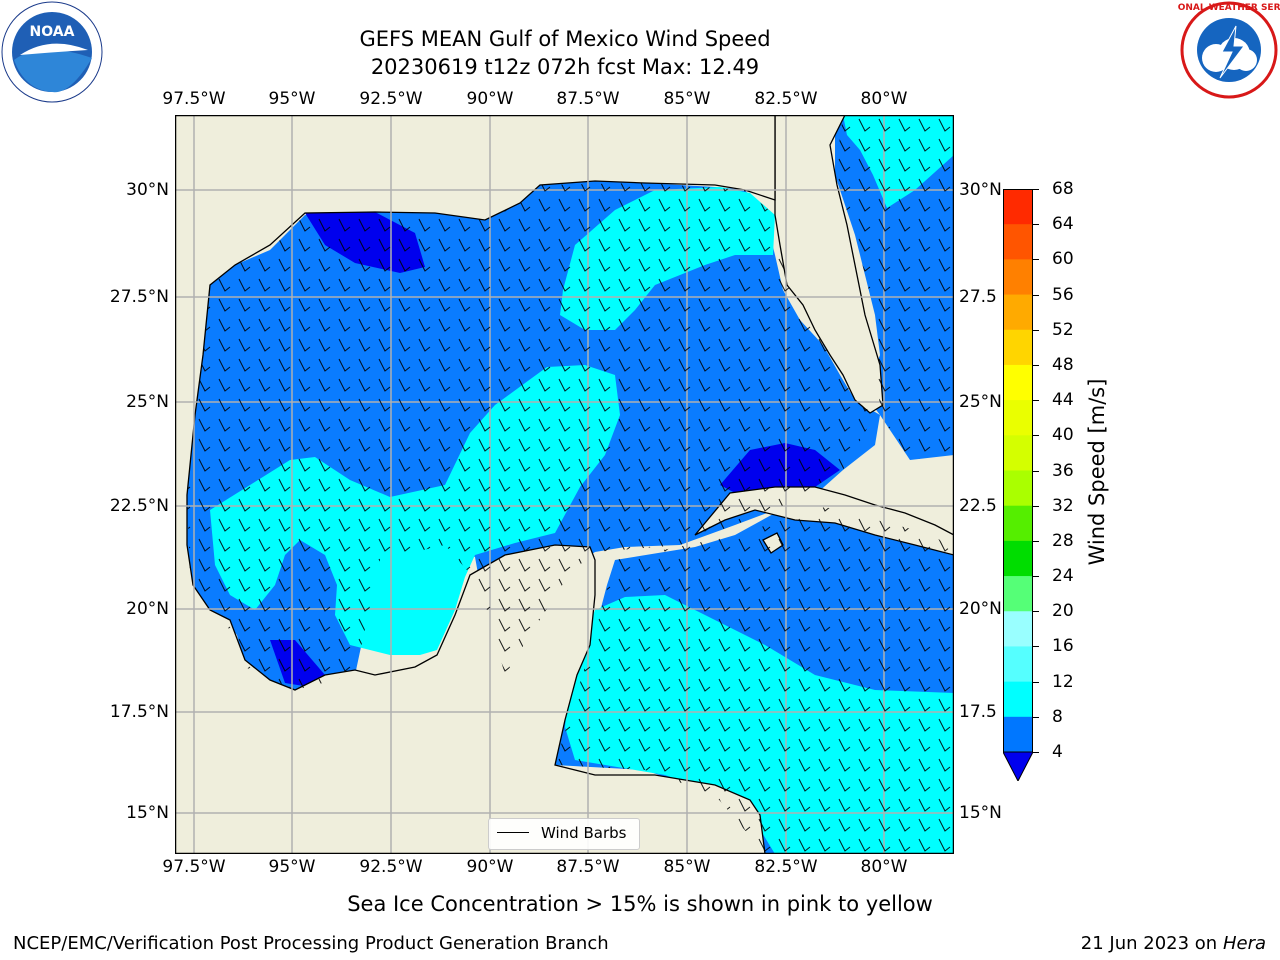 Image resolution: width=1280 pixels, height=960 pixels. Describe the element at coordinates (292, 867) in the screenshot. I see `lon-tick-bottom: 95°W` at that location.